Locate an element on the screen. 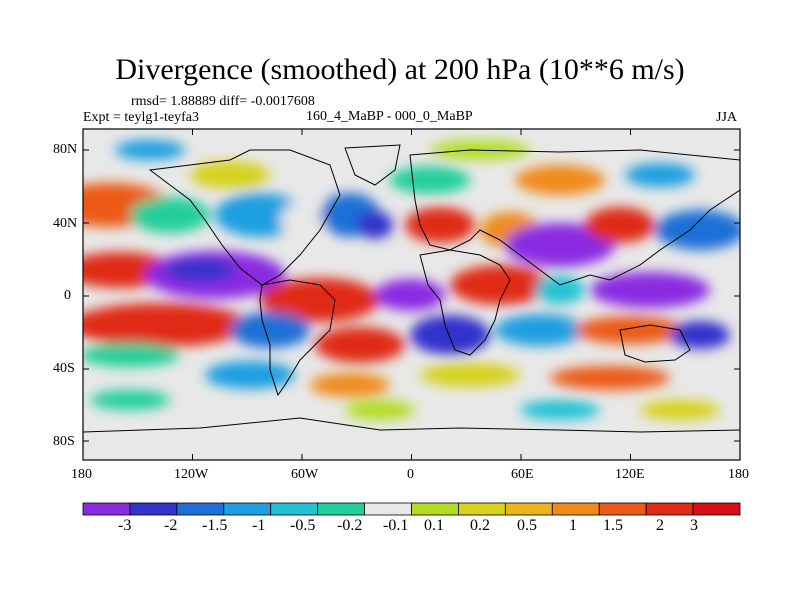  colorbar-label: -1.5 is located at coordinates (215, 525).